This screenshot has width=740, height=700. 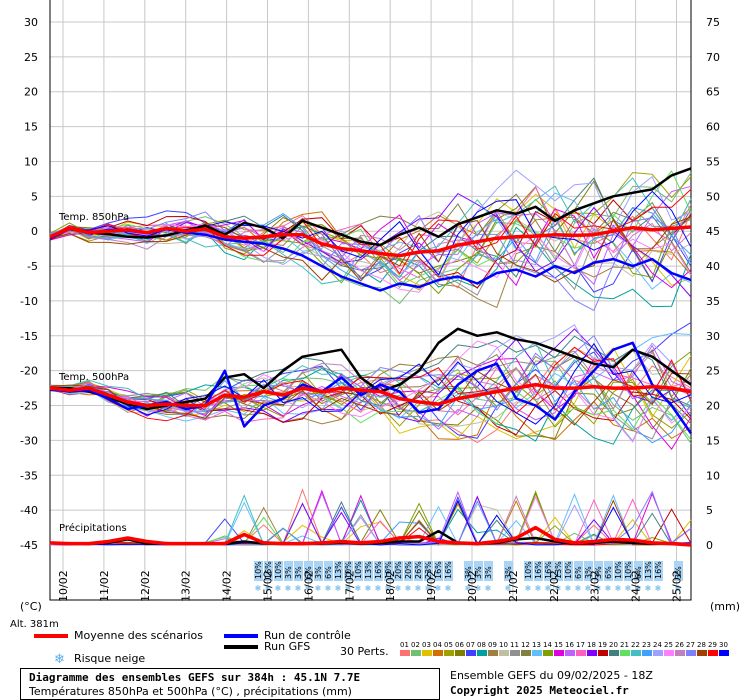 I want to click on snow-risk-value: 23%, so click(x=428, y=570).